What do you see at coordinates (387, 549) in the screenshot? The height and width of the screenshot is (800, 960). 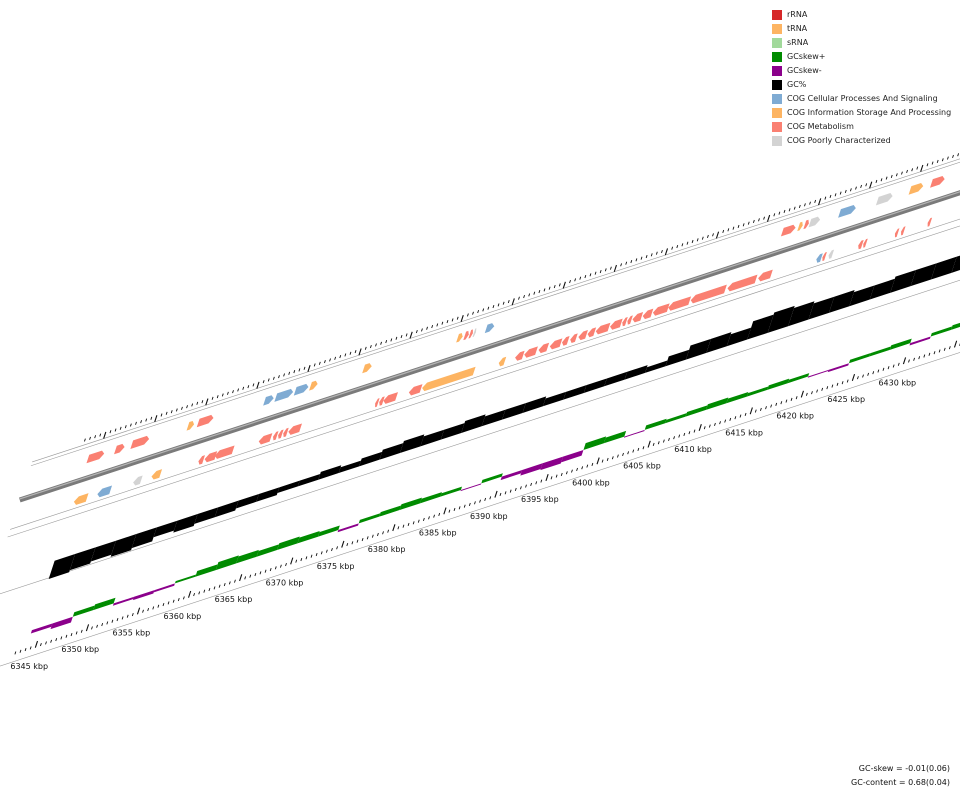 I see `tick-label: 6380 kbp` at bounding box center [387, 549].